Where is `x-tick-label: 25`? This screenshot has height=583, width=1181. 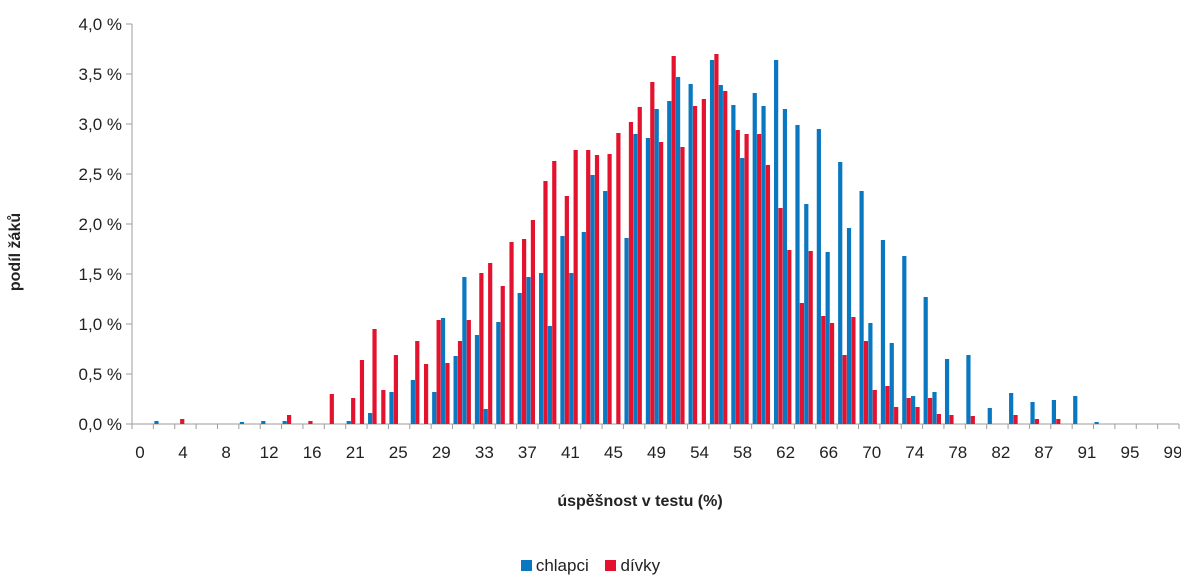
x-tick-label: 25 is located at coordinates (398, 452).